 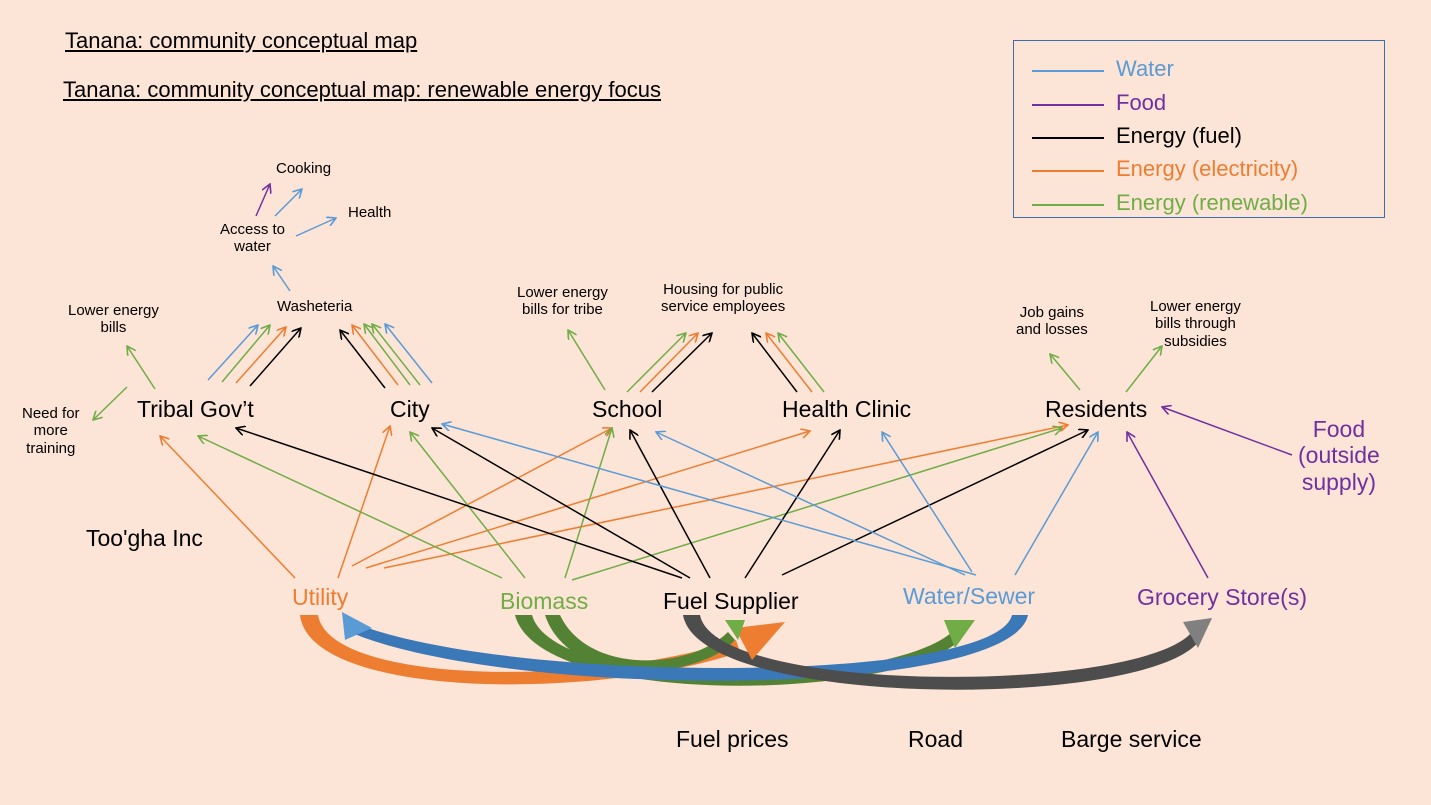 I want to click on residents-arrows, so click(x=1171, y=462).